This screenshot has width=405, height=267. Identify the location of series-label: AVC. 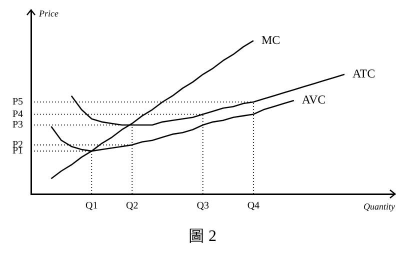
(314, 99).